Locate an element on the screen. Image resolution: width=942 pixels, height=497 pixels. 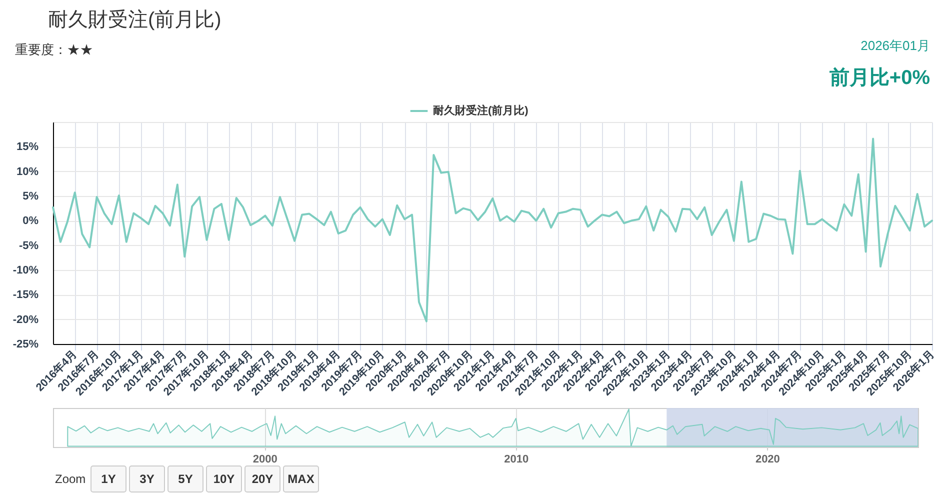
chart-subtitle: 重要度：★★ is located at coordinates (54, 49).